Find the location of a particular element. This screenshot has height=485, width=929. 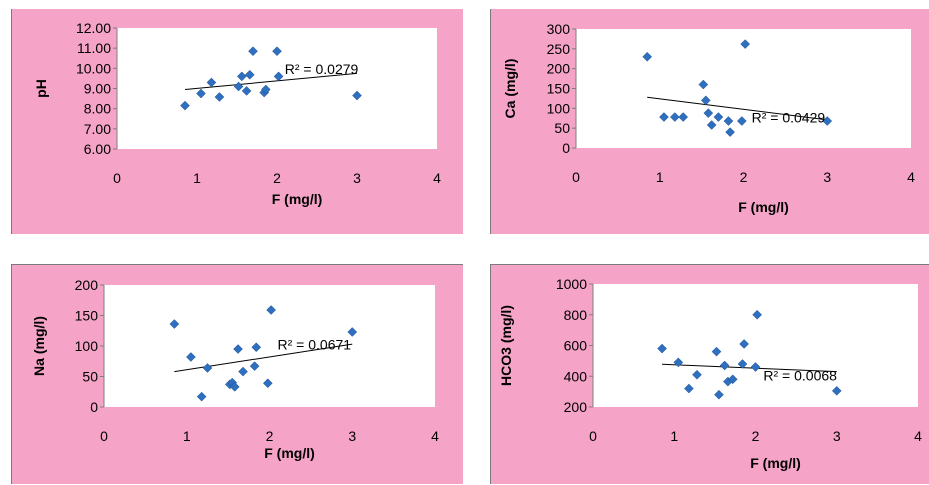

c2-y-tick-label: 50 is located at coordinates (90, 377).